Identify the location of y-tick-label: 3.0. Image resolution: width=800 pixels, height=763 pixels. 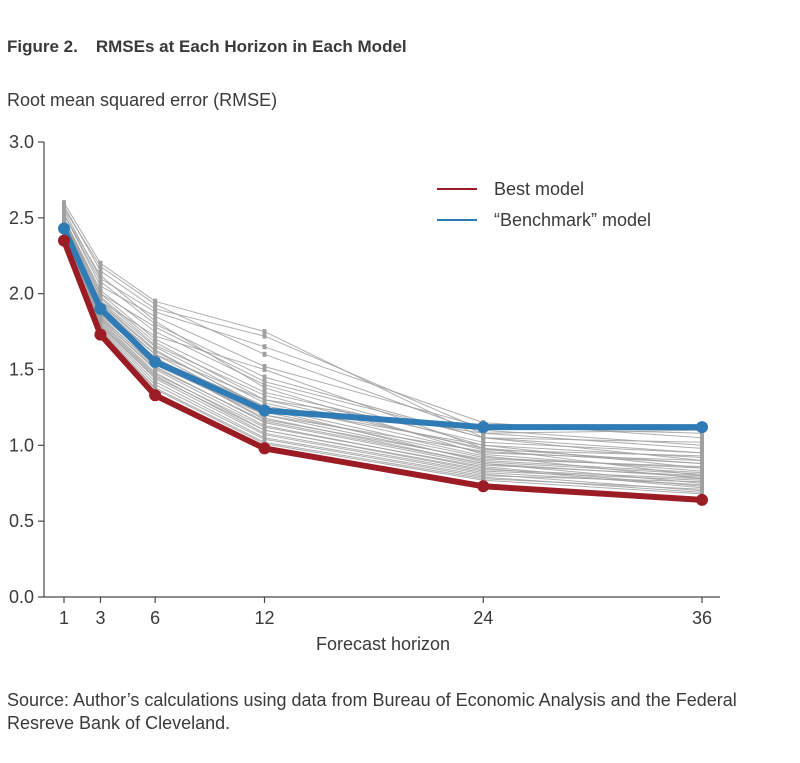
(21, 142).